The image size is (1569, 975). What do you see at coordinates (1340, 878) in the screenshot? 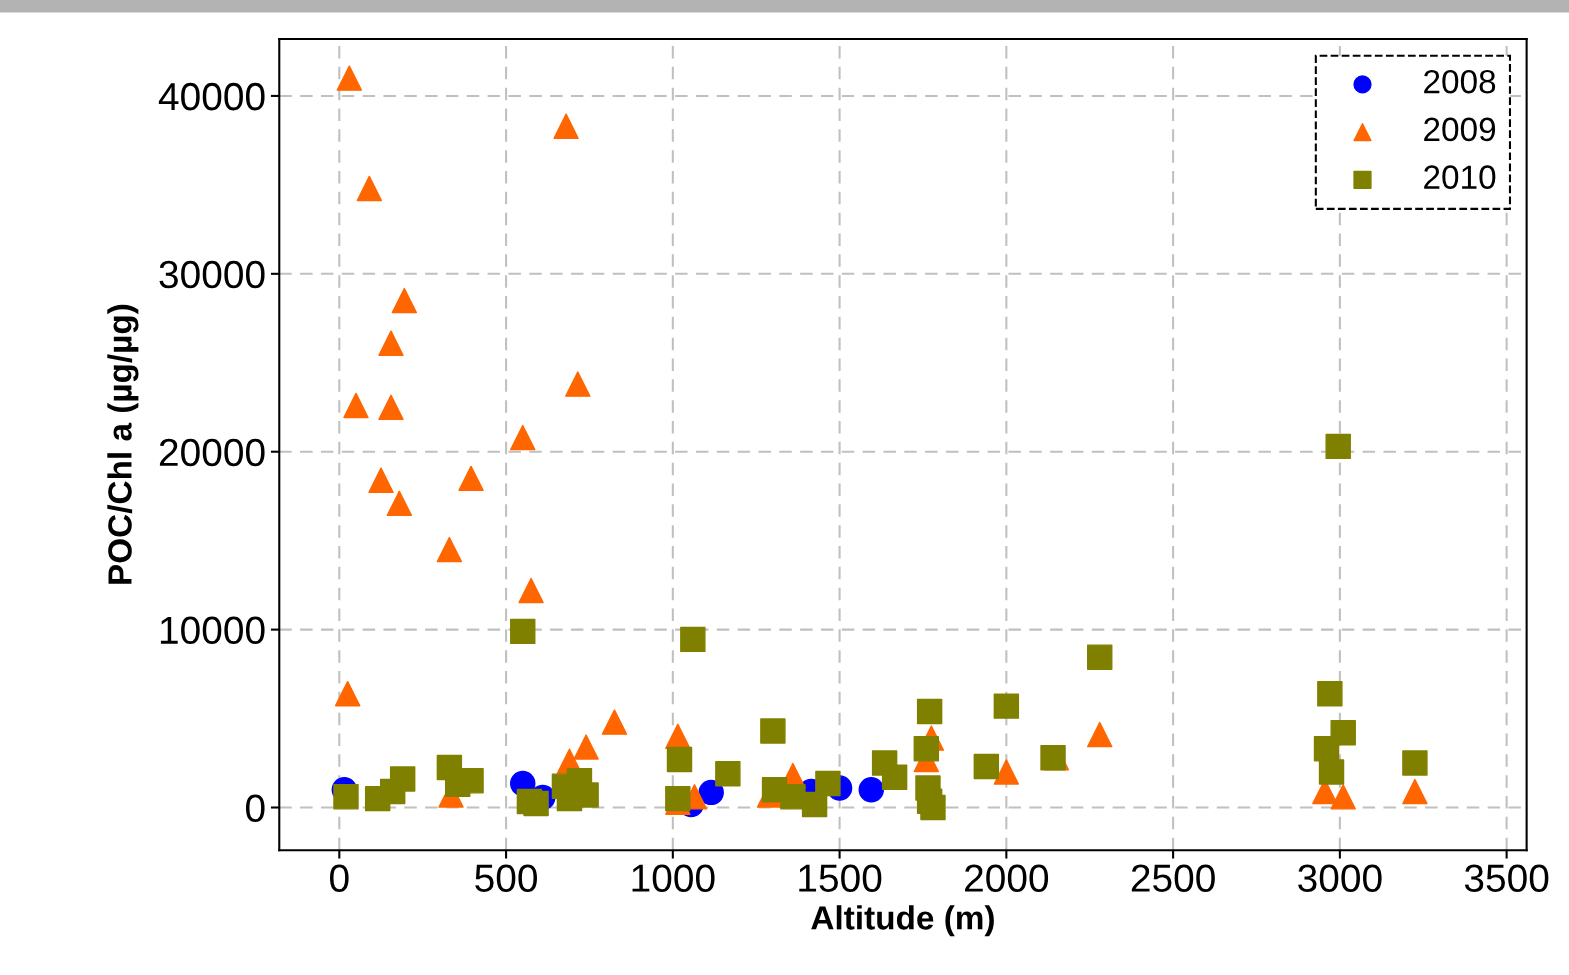
I see `x-tick-label: 3000` at bounding box center [1340, 878].